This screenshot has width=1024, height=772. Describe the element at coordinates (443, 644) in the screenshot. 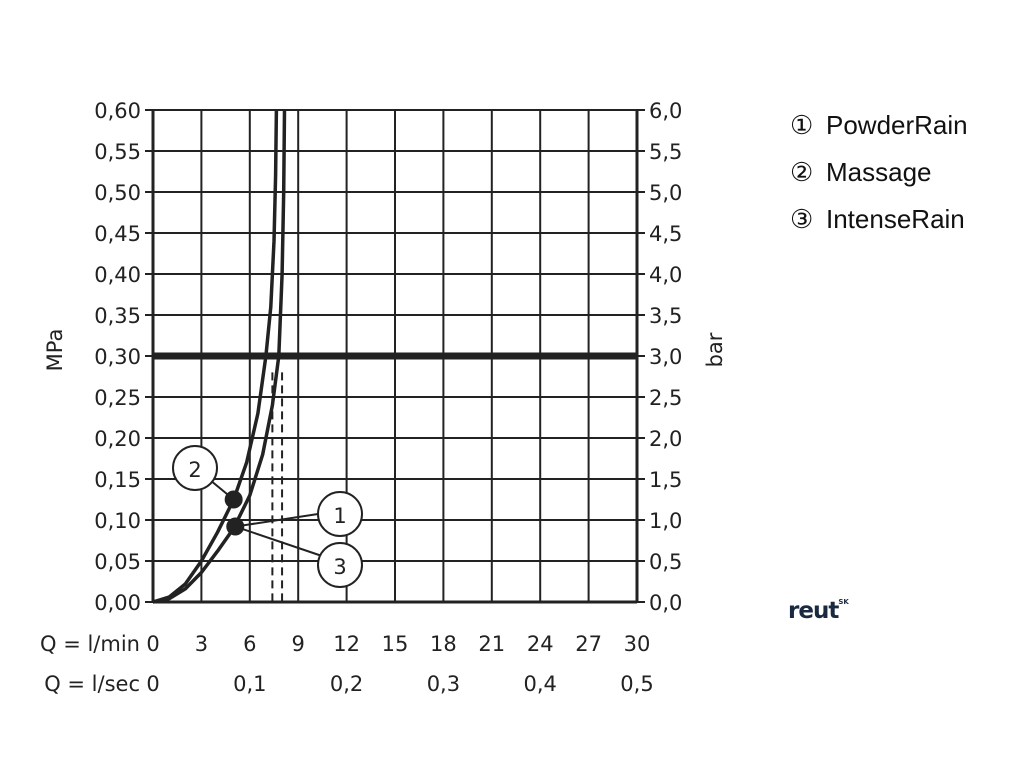

I see `x-tick-label-lmin: 18` at that location.